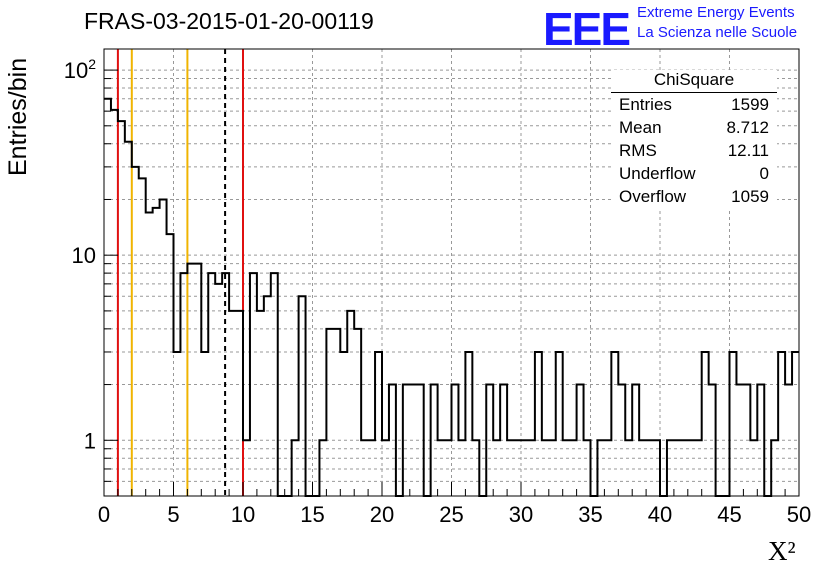  Describe the element at coordinates (660, 514) in the screenshot. I see `x-tick-label: 40` at that location.